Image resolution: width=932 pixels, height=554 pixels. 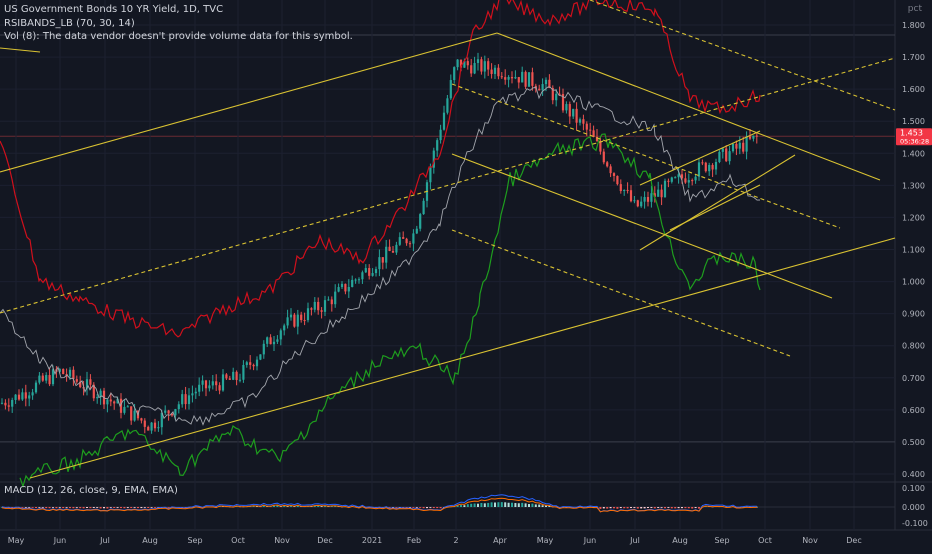 I want to click on time-tick-label: Aug, so click(x=150, y=540).